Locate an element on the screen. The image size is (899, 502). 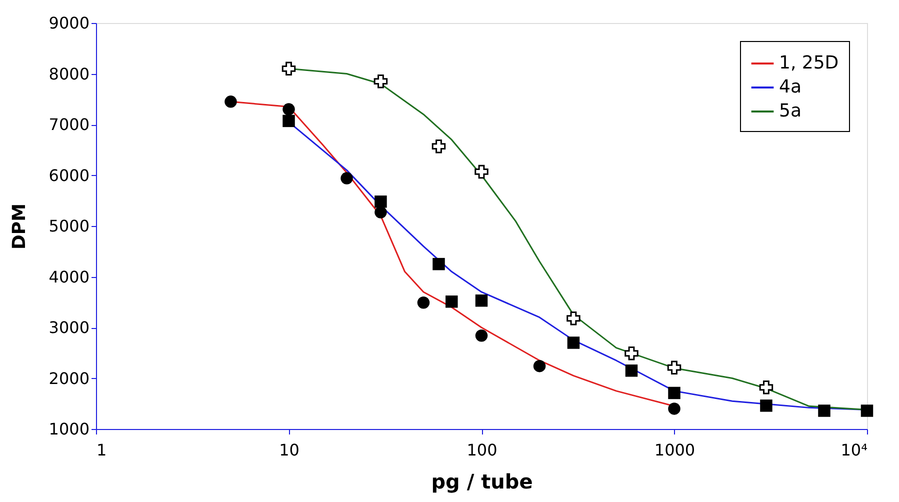
y-tick-label: 2000 is located at coordinates (69, 378).